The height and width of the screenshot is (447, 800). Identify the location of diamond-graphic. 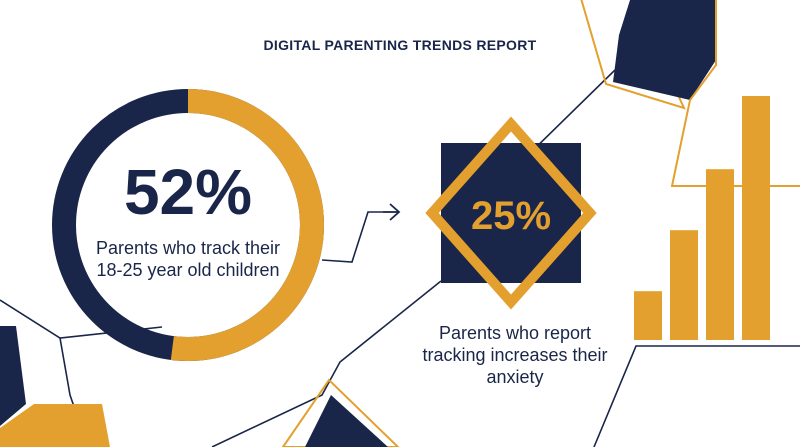
(511, 213).